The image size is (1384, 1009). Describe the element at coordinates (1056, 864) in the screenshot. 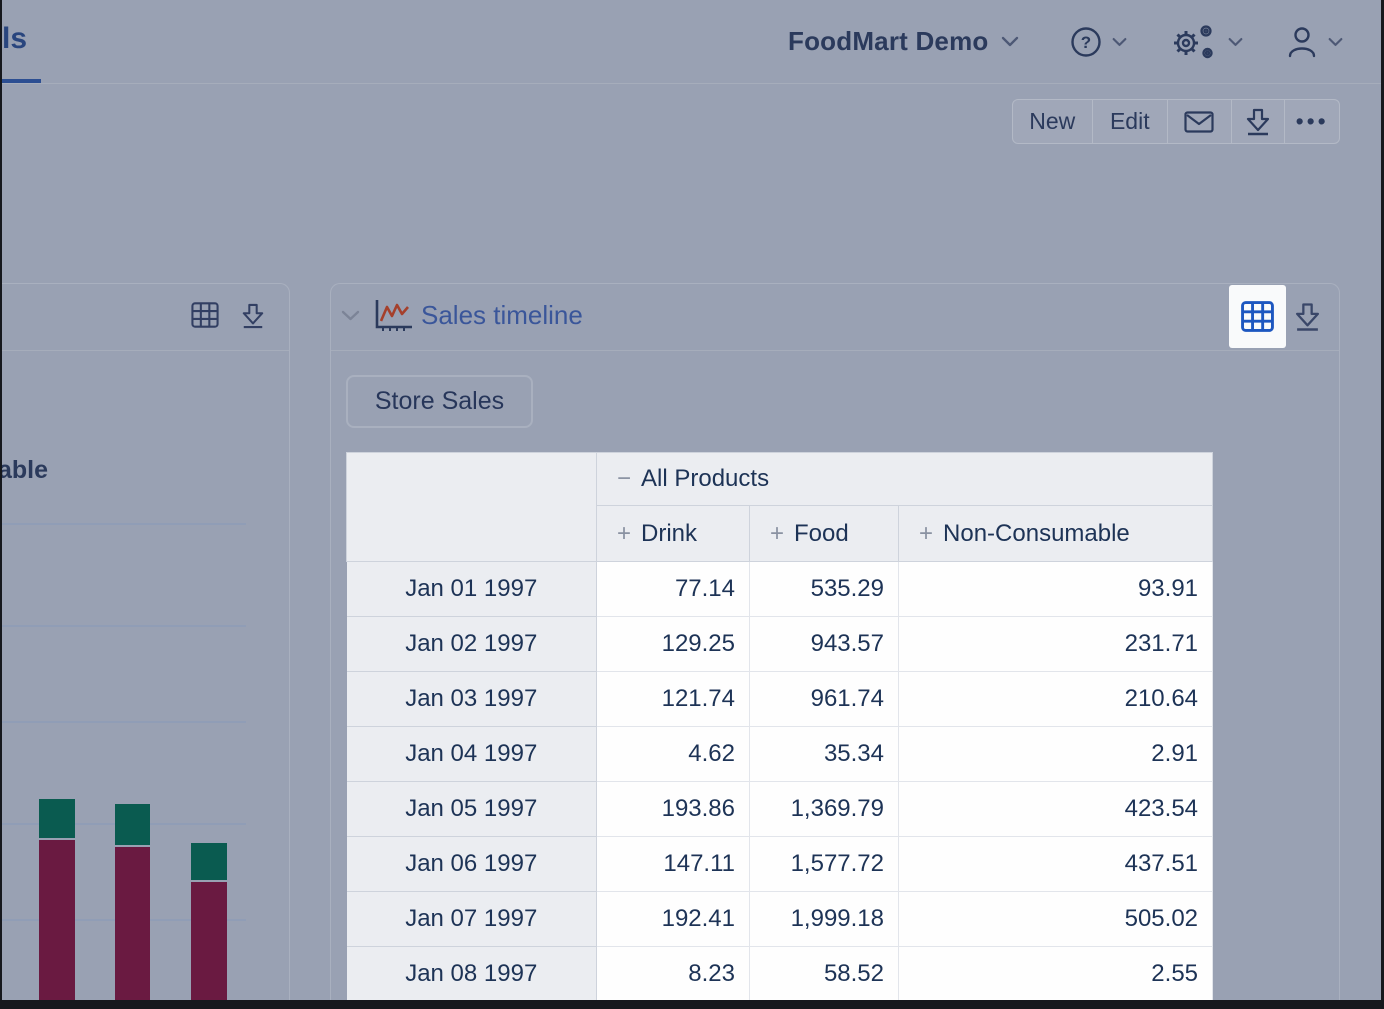

I see `cell-value: 437.51` at that location.